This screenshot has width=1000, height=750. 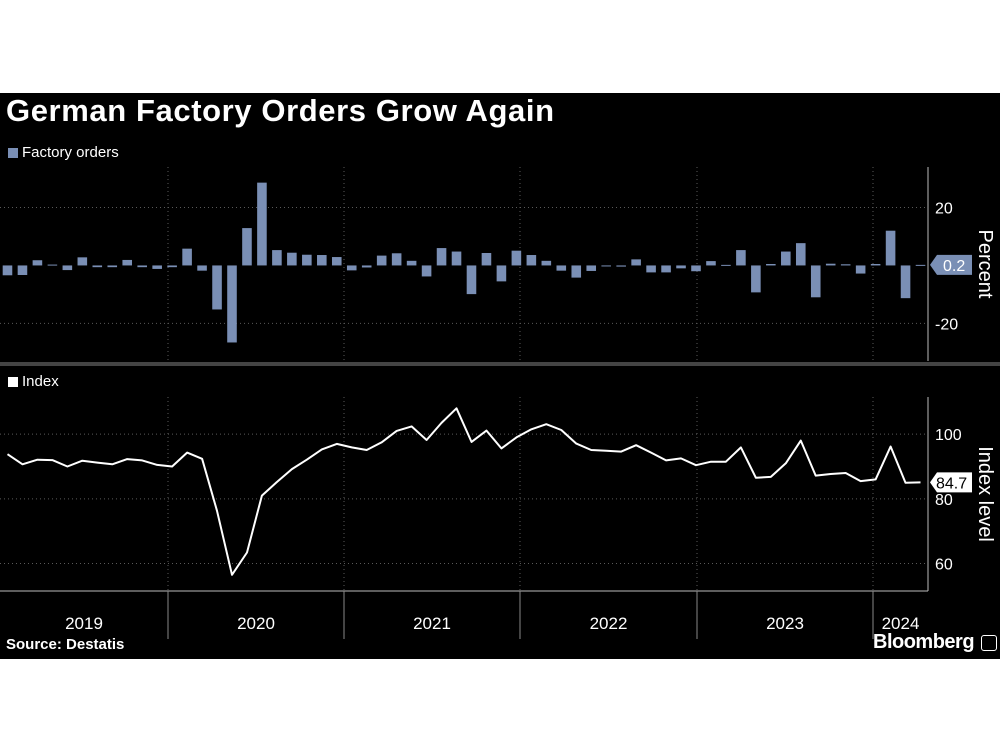 What do you see at coordinates (954, 266) in the screenshot?
I see `bar-latest-label: 0.2` at bounding box center [954, 266].